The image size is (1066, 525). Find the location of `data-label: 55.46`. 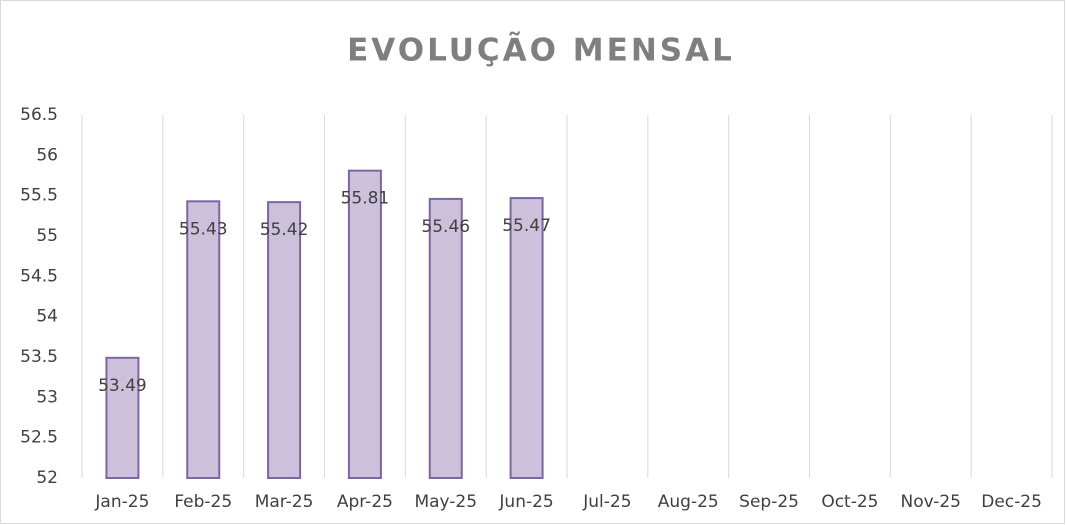

data-label: 55.46 is located at coordinates (445, 227).